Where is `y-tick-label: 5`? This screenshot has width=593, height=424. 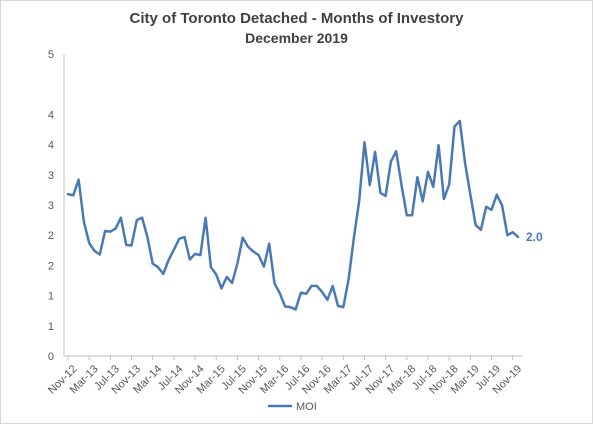 y-tick-label: 5 is located at coordinates (51, 55).